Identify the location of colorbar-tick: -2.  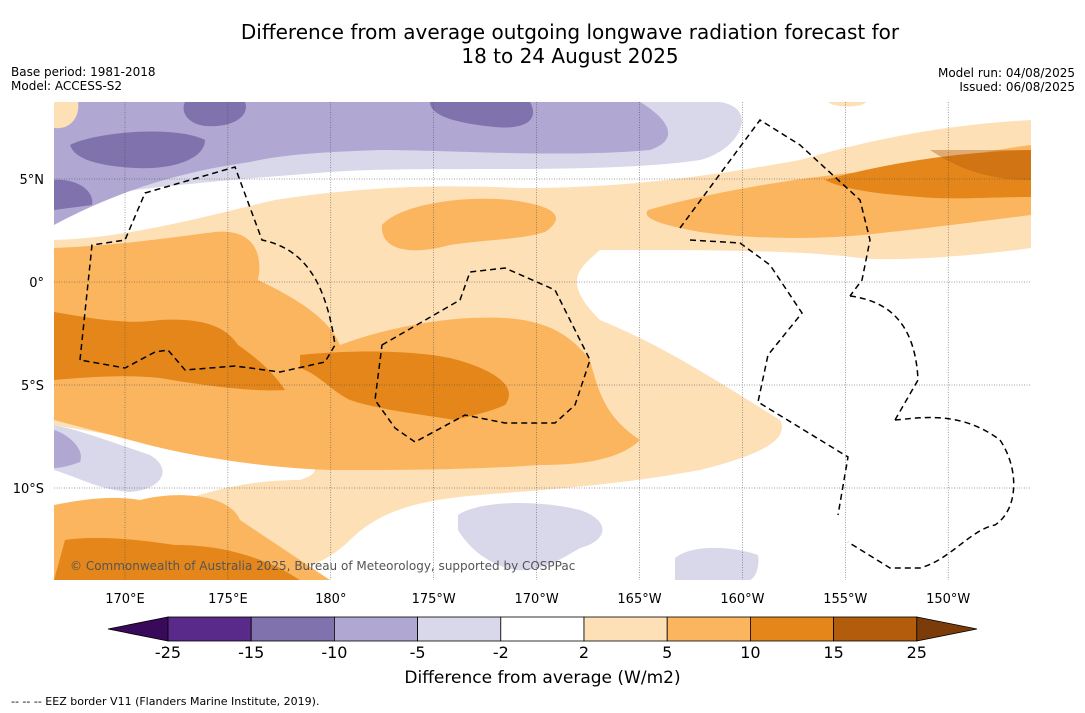
(501, 652).